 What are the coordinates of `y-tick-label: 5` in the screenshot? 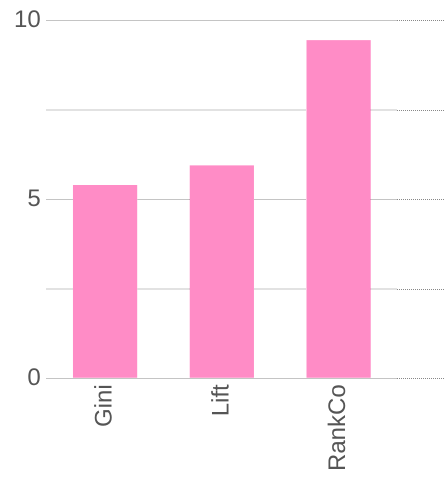 It's located at (34, 198).